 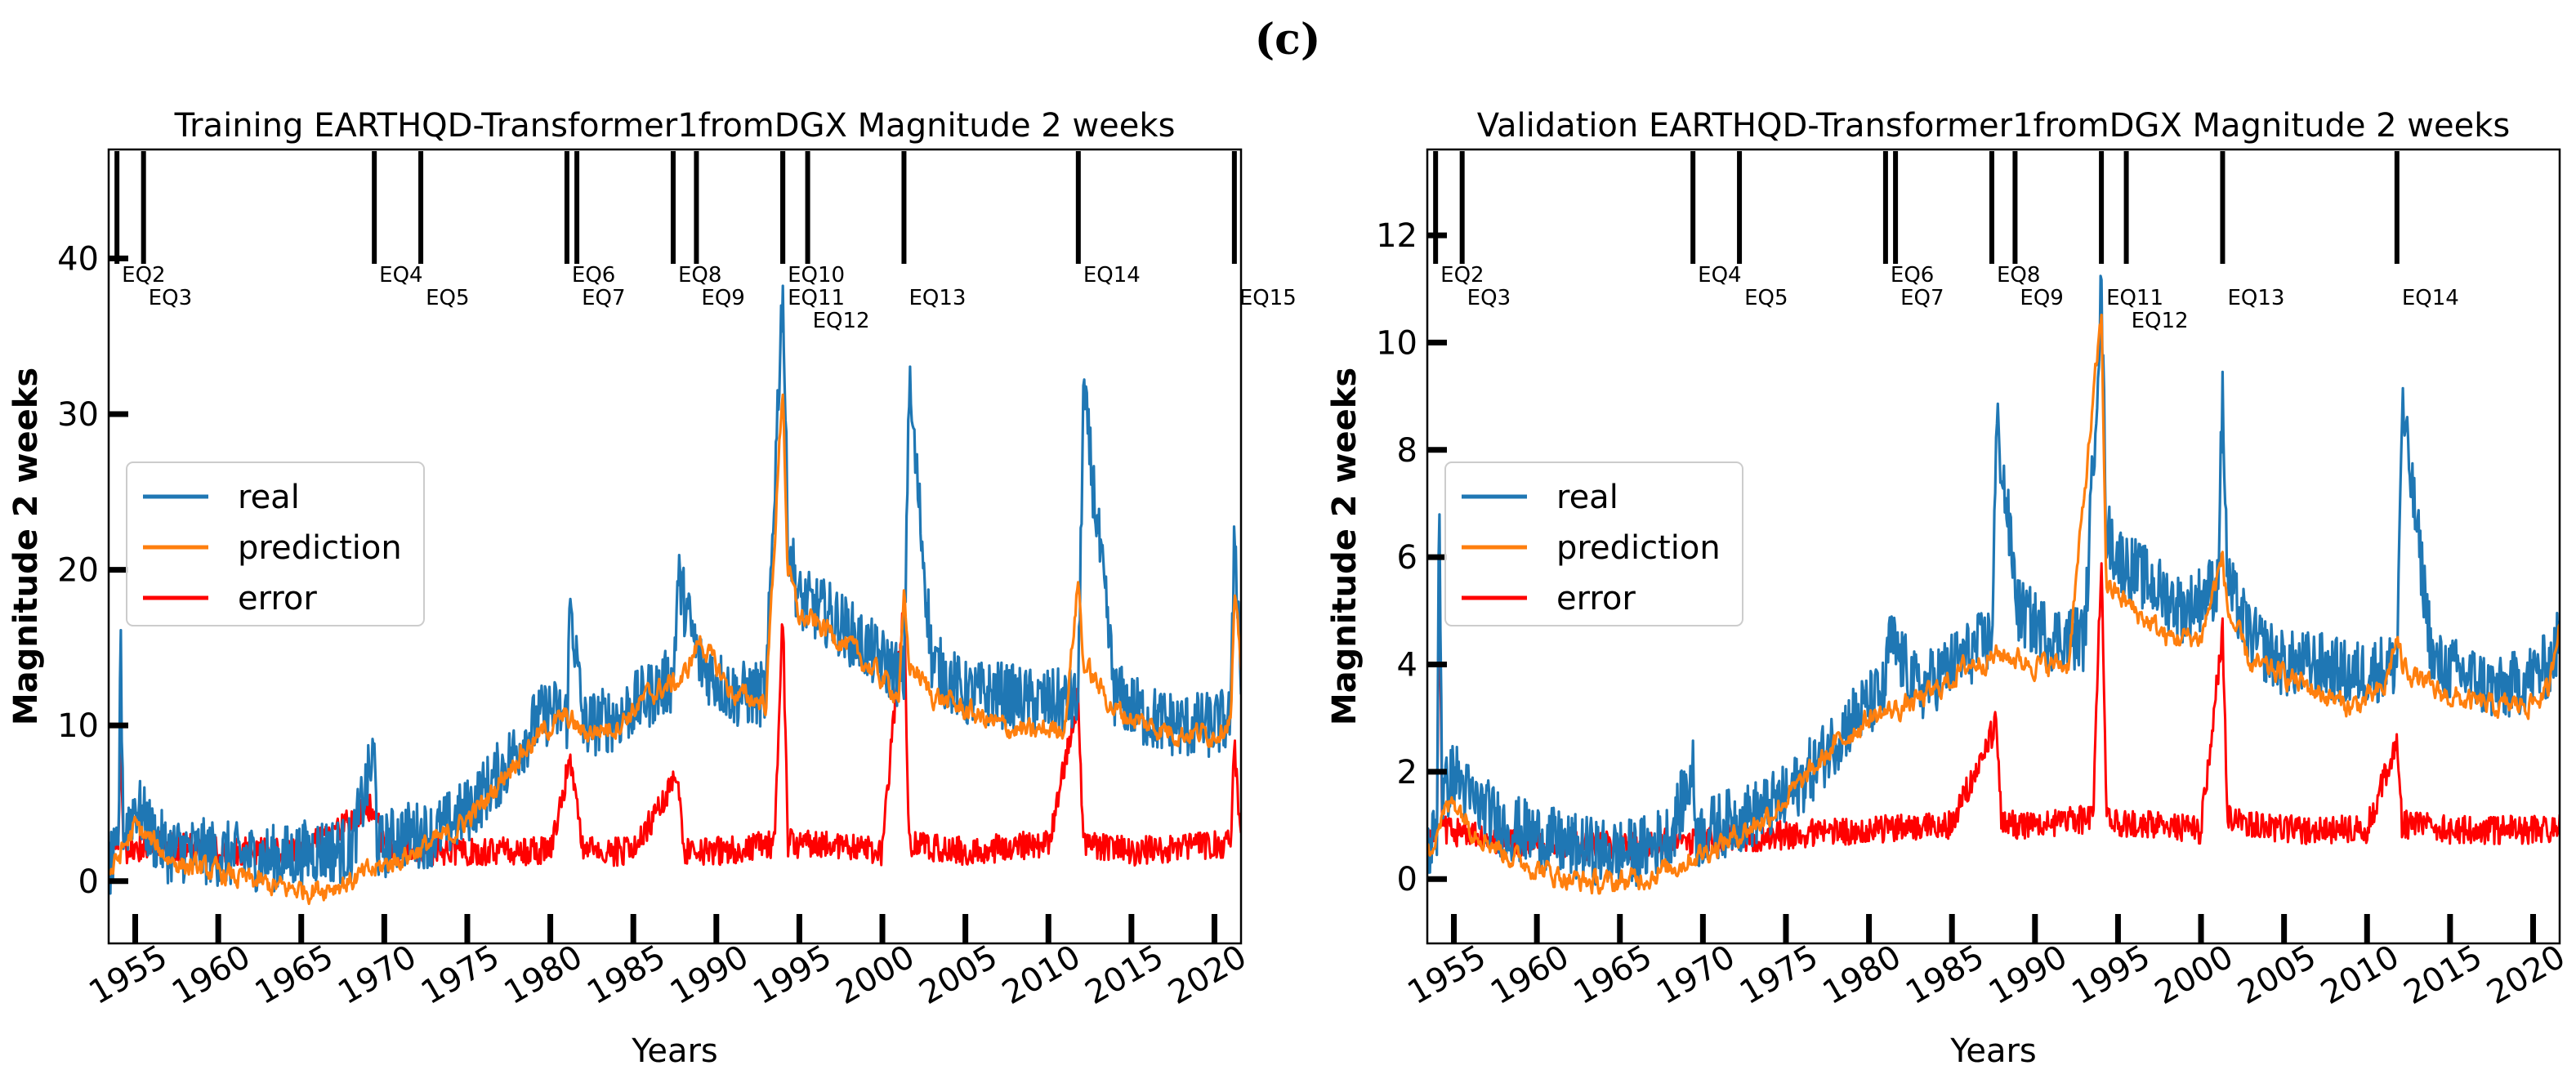 What do you see at coordinates (817, 275) in the screenshot?
I see `event-marker-label: EQ10` at bounding box center [817, 275].